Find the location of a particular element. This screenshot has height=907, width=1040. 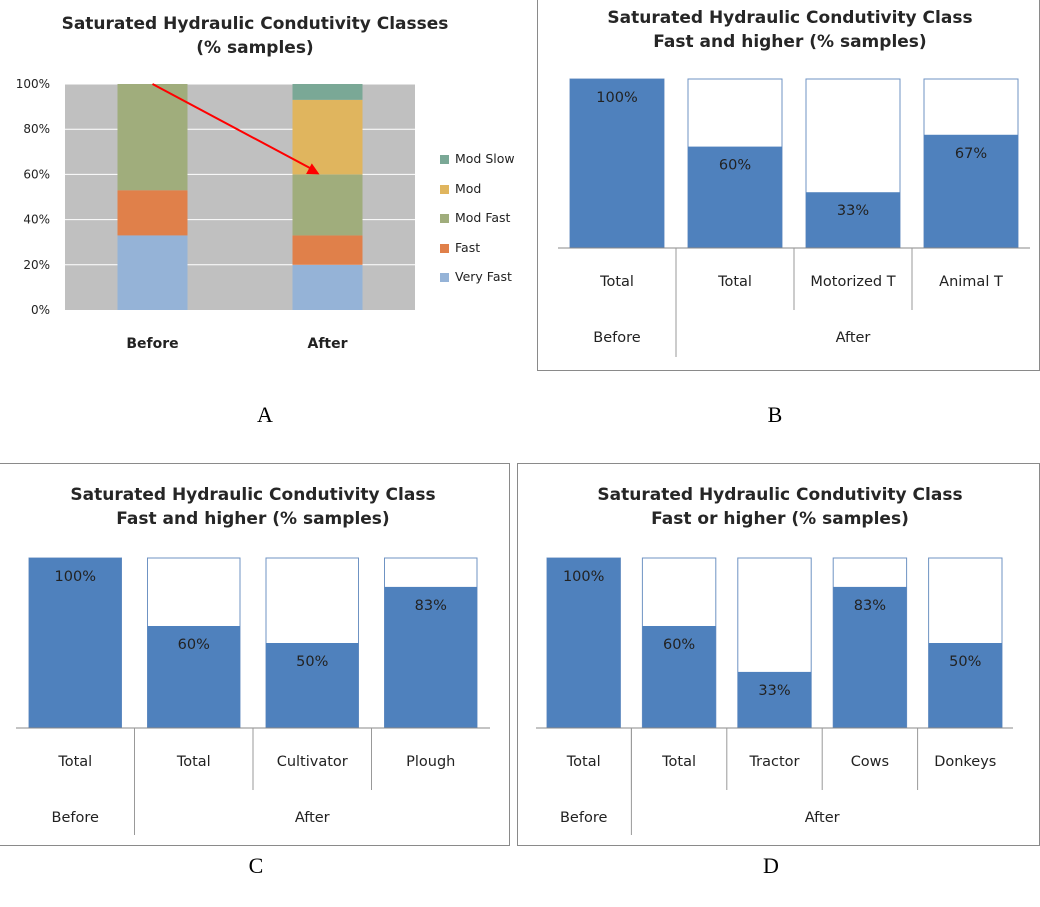

category-label: Plough is located at coordinates (430, 762).